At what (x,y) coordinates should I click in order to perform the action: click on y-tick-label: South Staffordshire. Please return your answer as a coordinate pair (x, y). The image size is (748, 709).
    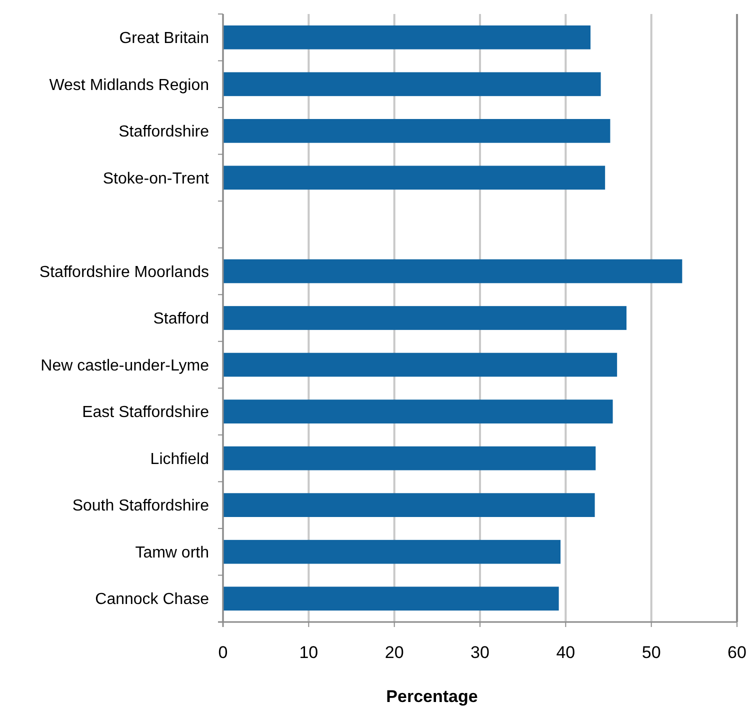
    Looking at the image, I should click on (141, 506).